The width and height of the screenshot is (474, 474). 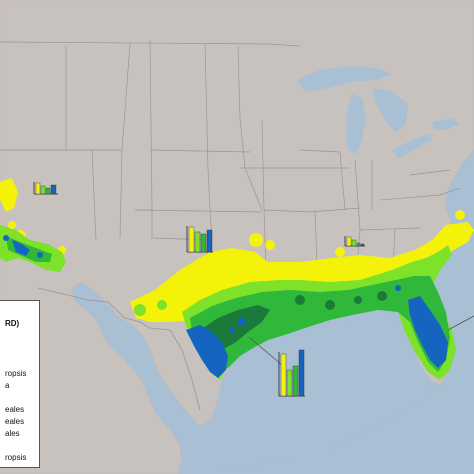 What do you see at coordinates (12, 433) in the screenshot?
I see `legend-entry: ales` at bounding box center [12, 433].